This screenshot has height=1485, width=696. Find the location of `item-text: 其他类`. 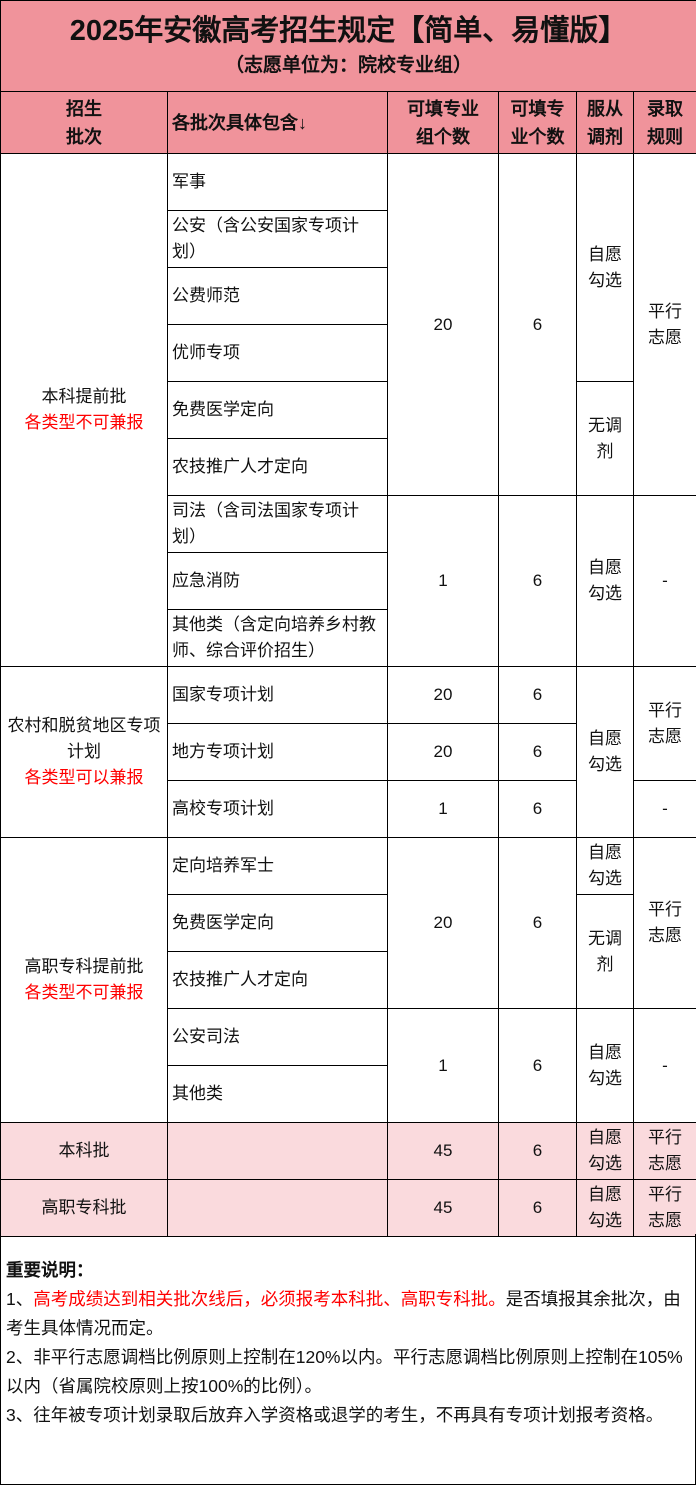

item-text: 其他类 is located at coordinates (197, 1093).